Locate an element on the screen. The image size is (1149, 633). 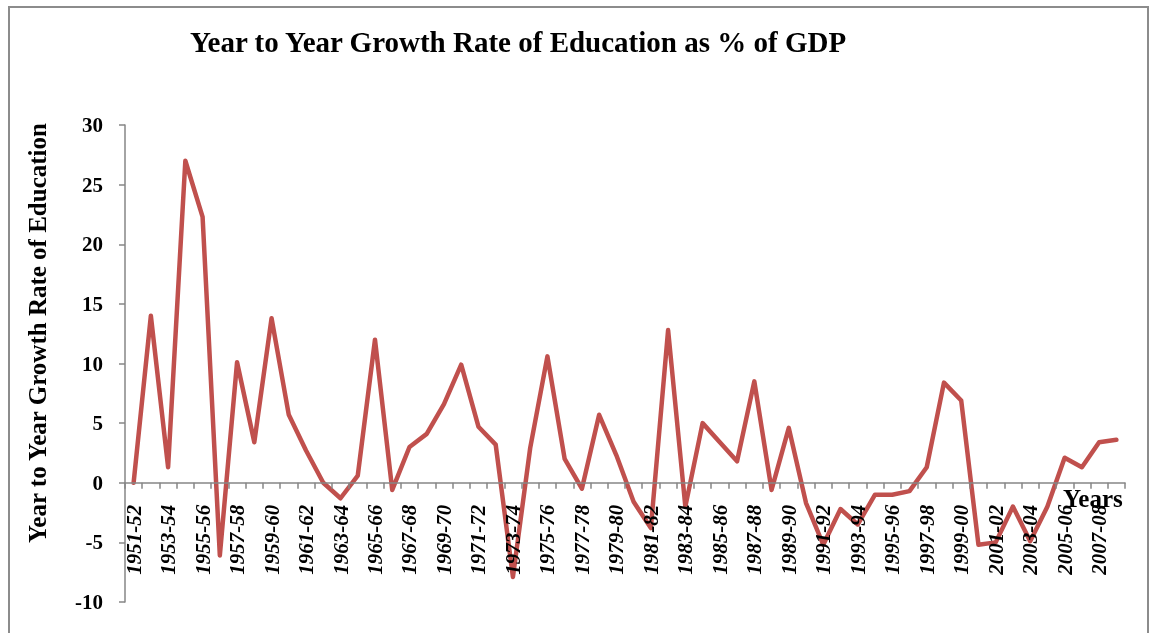
y-tick-label: 30 is located at coordinates (92, 125).